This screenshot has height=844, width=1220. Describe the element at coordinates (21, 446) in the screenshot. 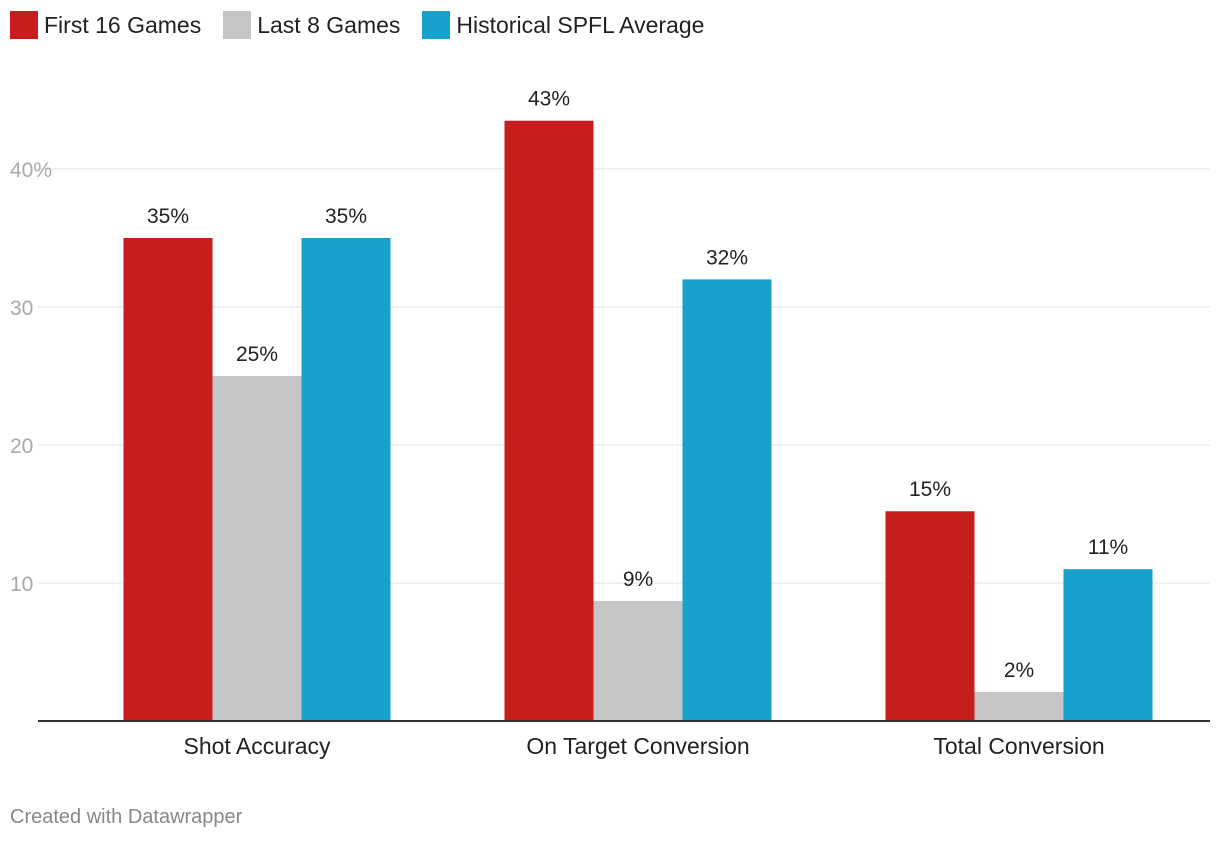

I see `y-tick-label-20: 20` at that location.